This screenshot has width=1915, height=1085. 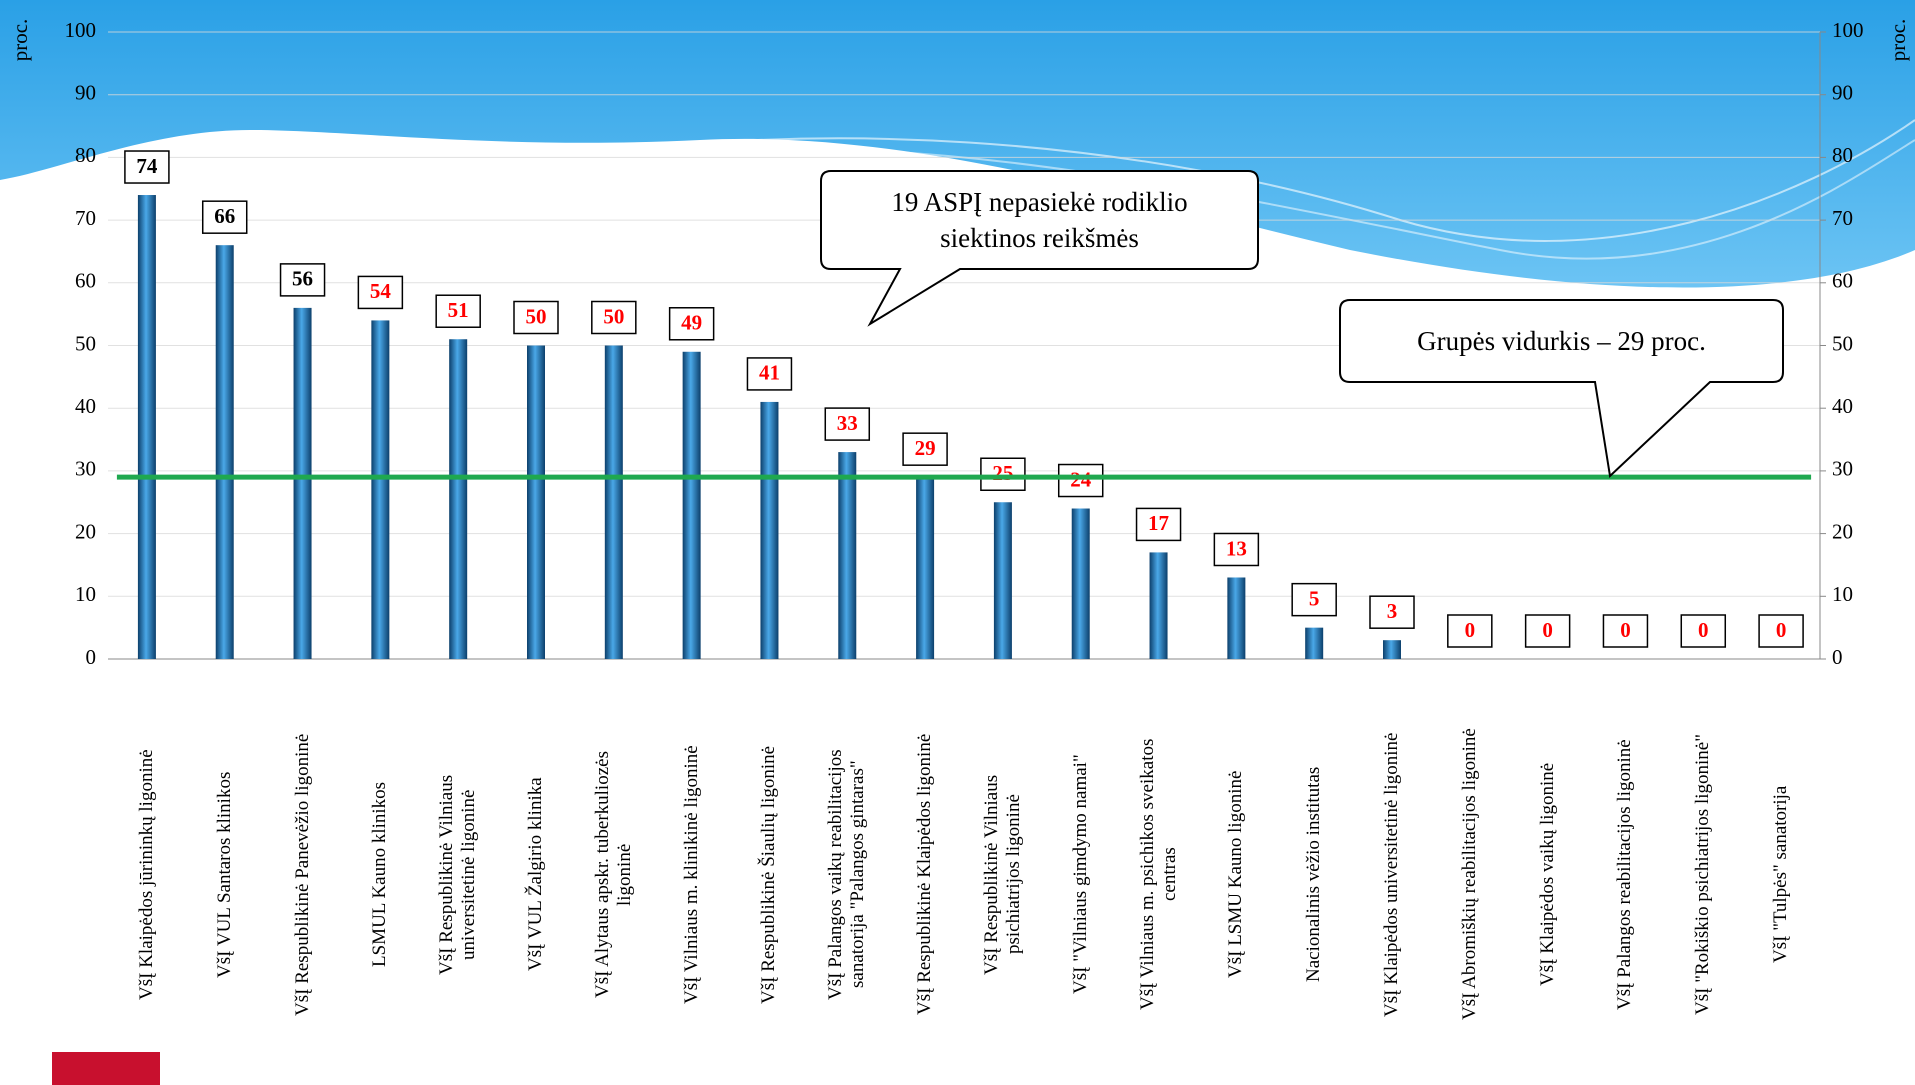 I want to click on value-label: 13, so click(x=1236, y=548).